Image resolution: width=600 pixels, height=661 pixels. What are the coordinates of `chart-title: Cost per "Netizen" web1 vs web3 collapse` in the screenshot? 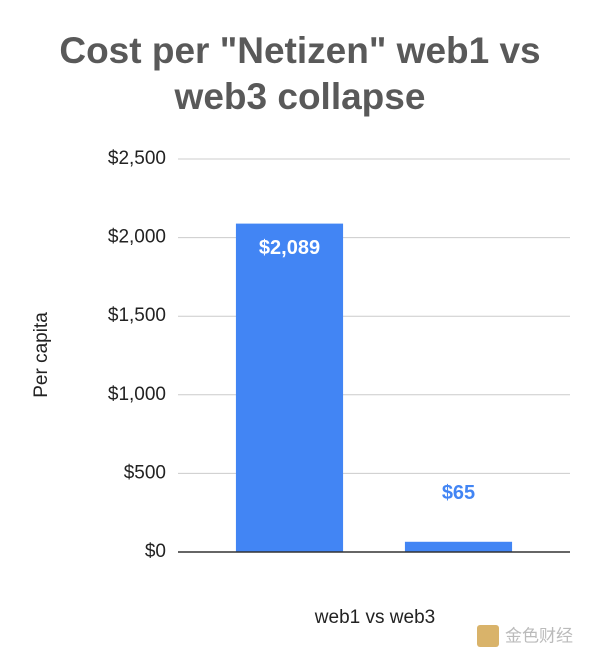 It's located at (300, 73).